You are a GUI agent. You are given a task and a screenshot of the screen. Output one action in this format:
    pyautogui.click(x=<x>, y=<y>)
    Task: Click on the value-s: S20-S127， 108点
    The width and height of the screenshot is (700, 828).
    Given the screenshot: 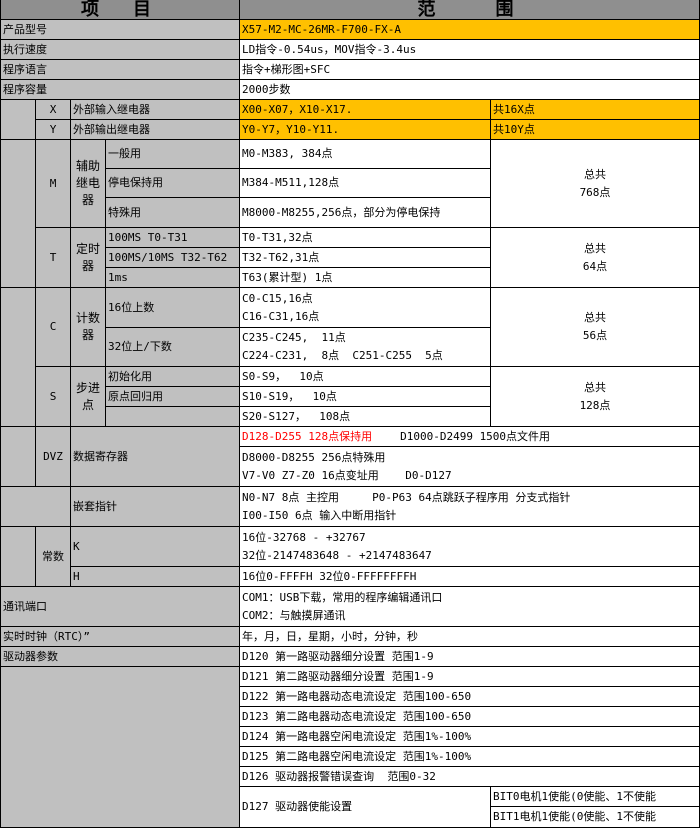 What is the action you would take?
    pyautogui.click(x=365, y=417)
    